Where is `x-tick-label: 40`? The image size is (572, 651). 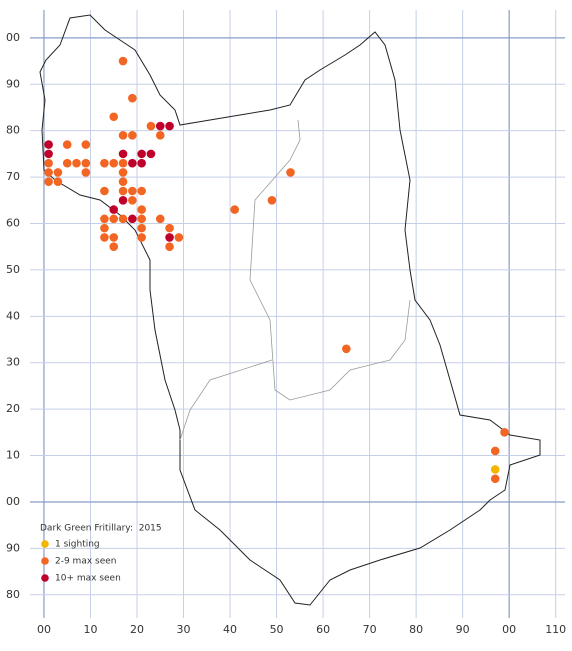 x-tick-label: 40 is located at coordinates (230, 629).